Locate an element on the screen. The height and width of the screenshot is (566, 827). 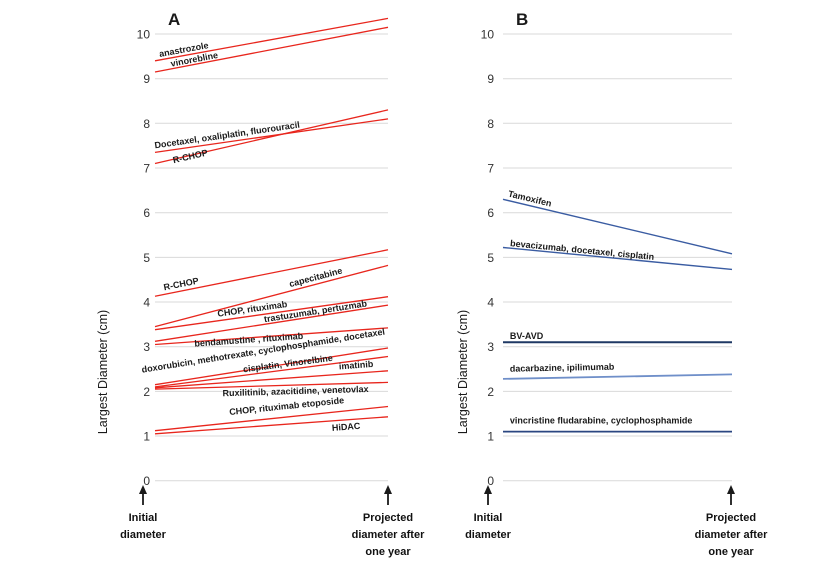
series-label: CHOP, rituximab etoposide is located at coordinates (287, 406).